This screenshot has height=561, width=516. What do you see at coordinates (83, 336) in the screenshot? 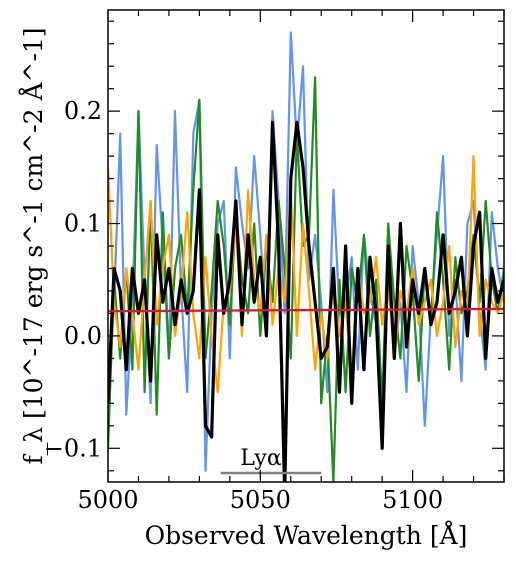
I see `y-tick-label: 0.0` at bounding box center [83, 336].